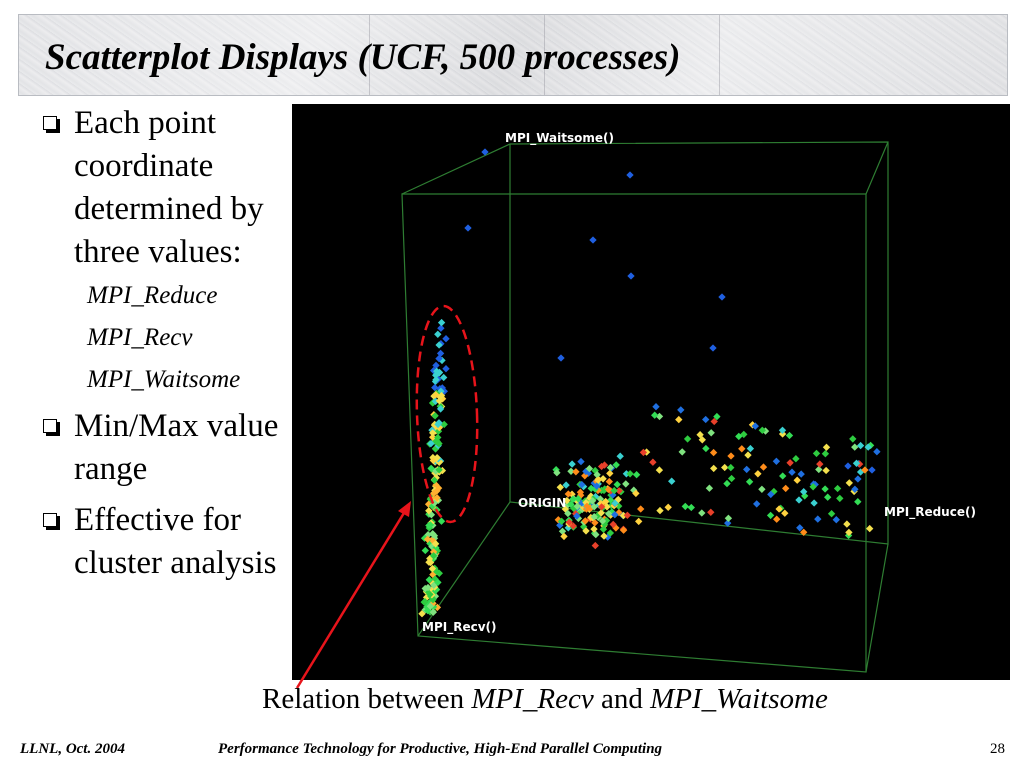 The height and width of the screenshot is (768, 1024). I want to click on bullet-item: Min/Max value range, so click(165, 448).